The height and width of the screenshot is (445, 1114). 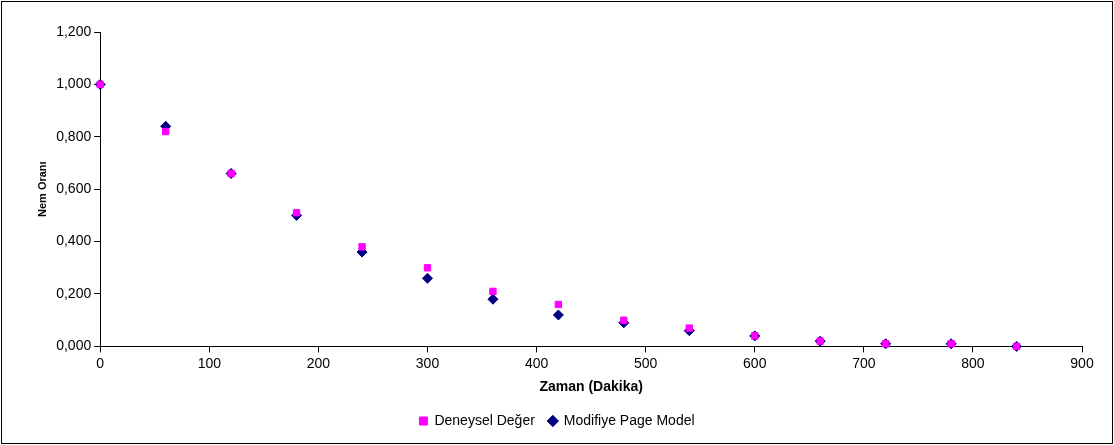 What do you see at coordinates (74, 292) in the screenshot?
I see `y-tick-label: 0,200` at bounding box center [74, 292].